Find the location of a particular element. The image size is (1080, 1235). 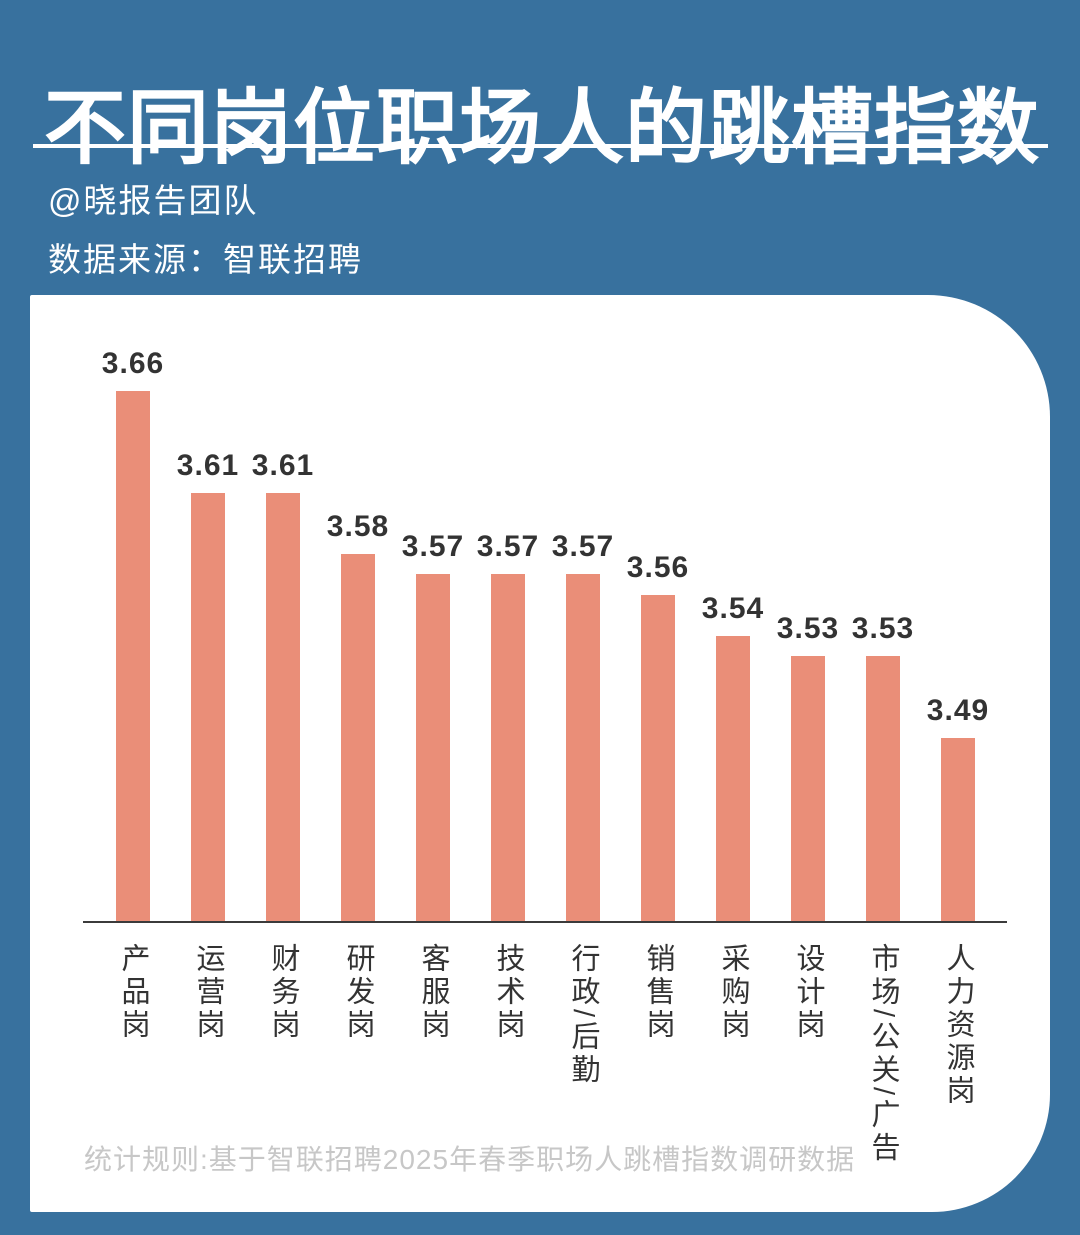

category-label: 销售岗 is located at coordinates (658, 992).